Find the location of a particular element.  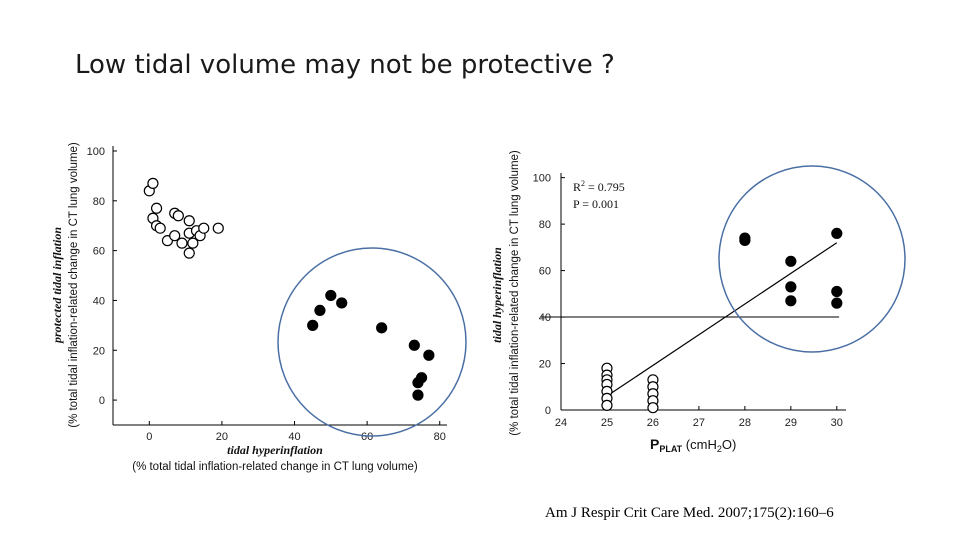

right-highlight-circle is located at coordinates (812, 259).